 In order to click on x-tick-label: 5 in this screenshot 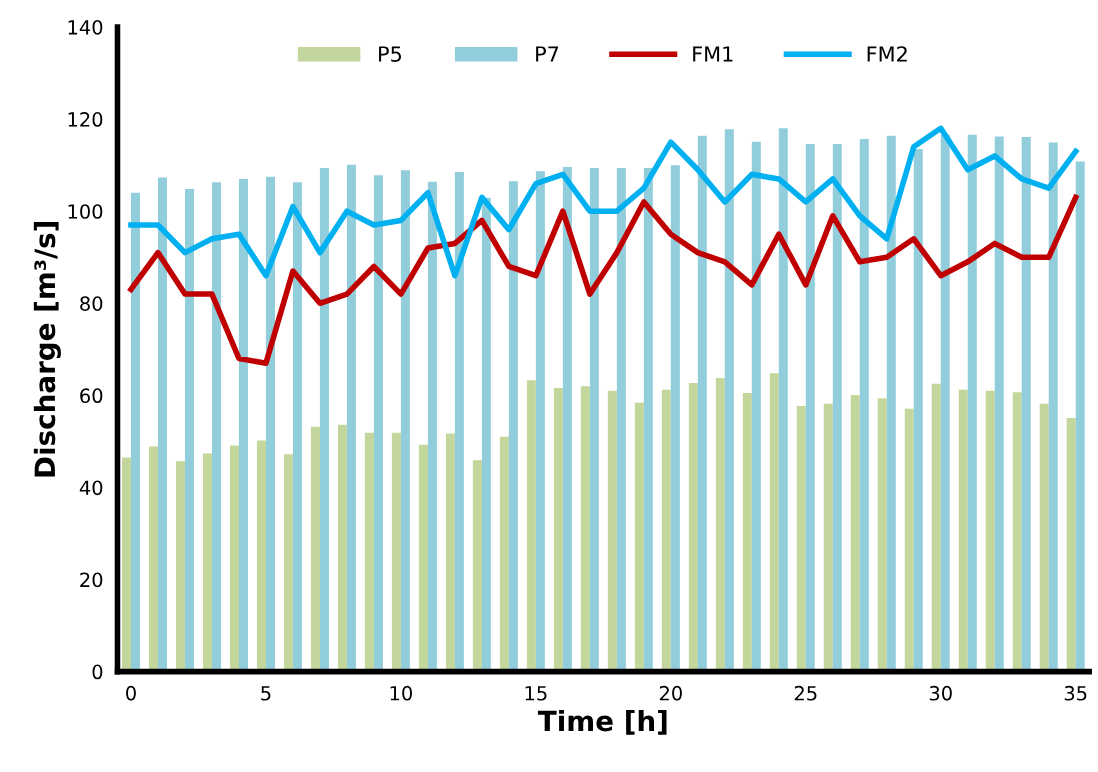, I will do `click(266, 693)`.